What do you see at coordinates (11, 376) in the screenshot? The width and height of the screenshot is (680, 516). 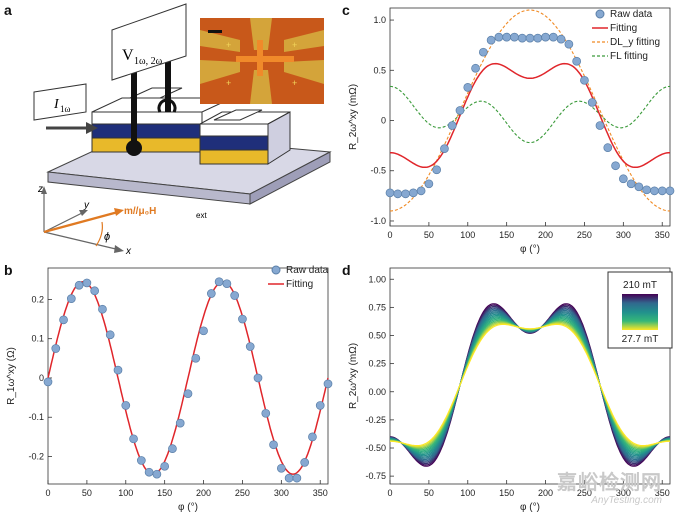 I see `chart-b-y-axis-label: R_1ω^xy (Ω)` at bounding box center [11, 376].